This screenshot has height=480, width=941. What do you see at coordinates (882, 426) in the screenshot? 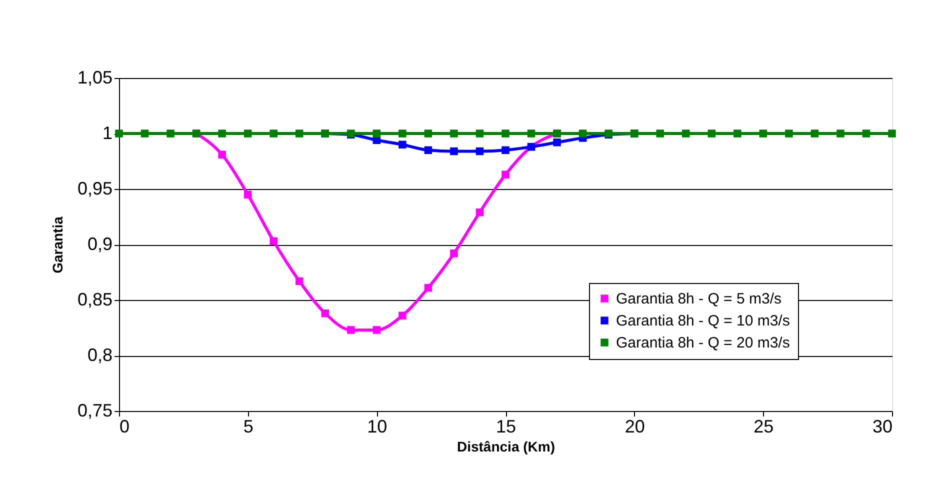
I see `x-tick-label: 30` at bounding box center [882, 426].